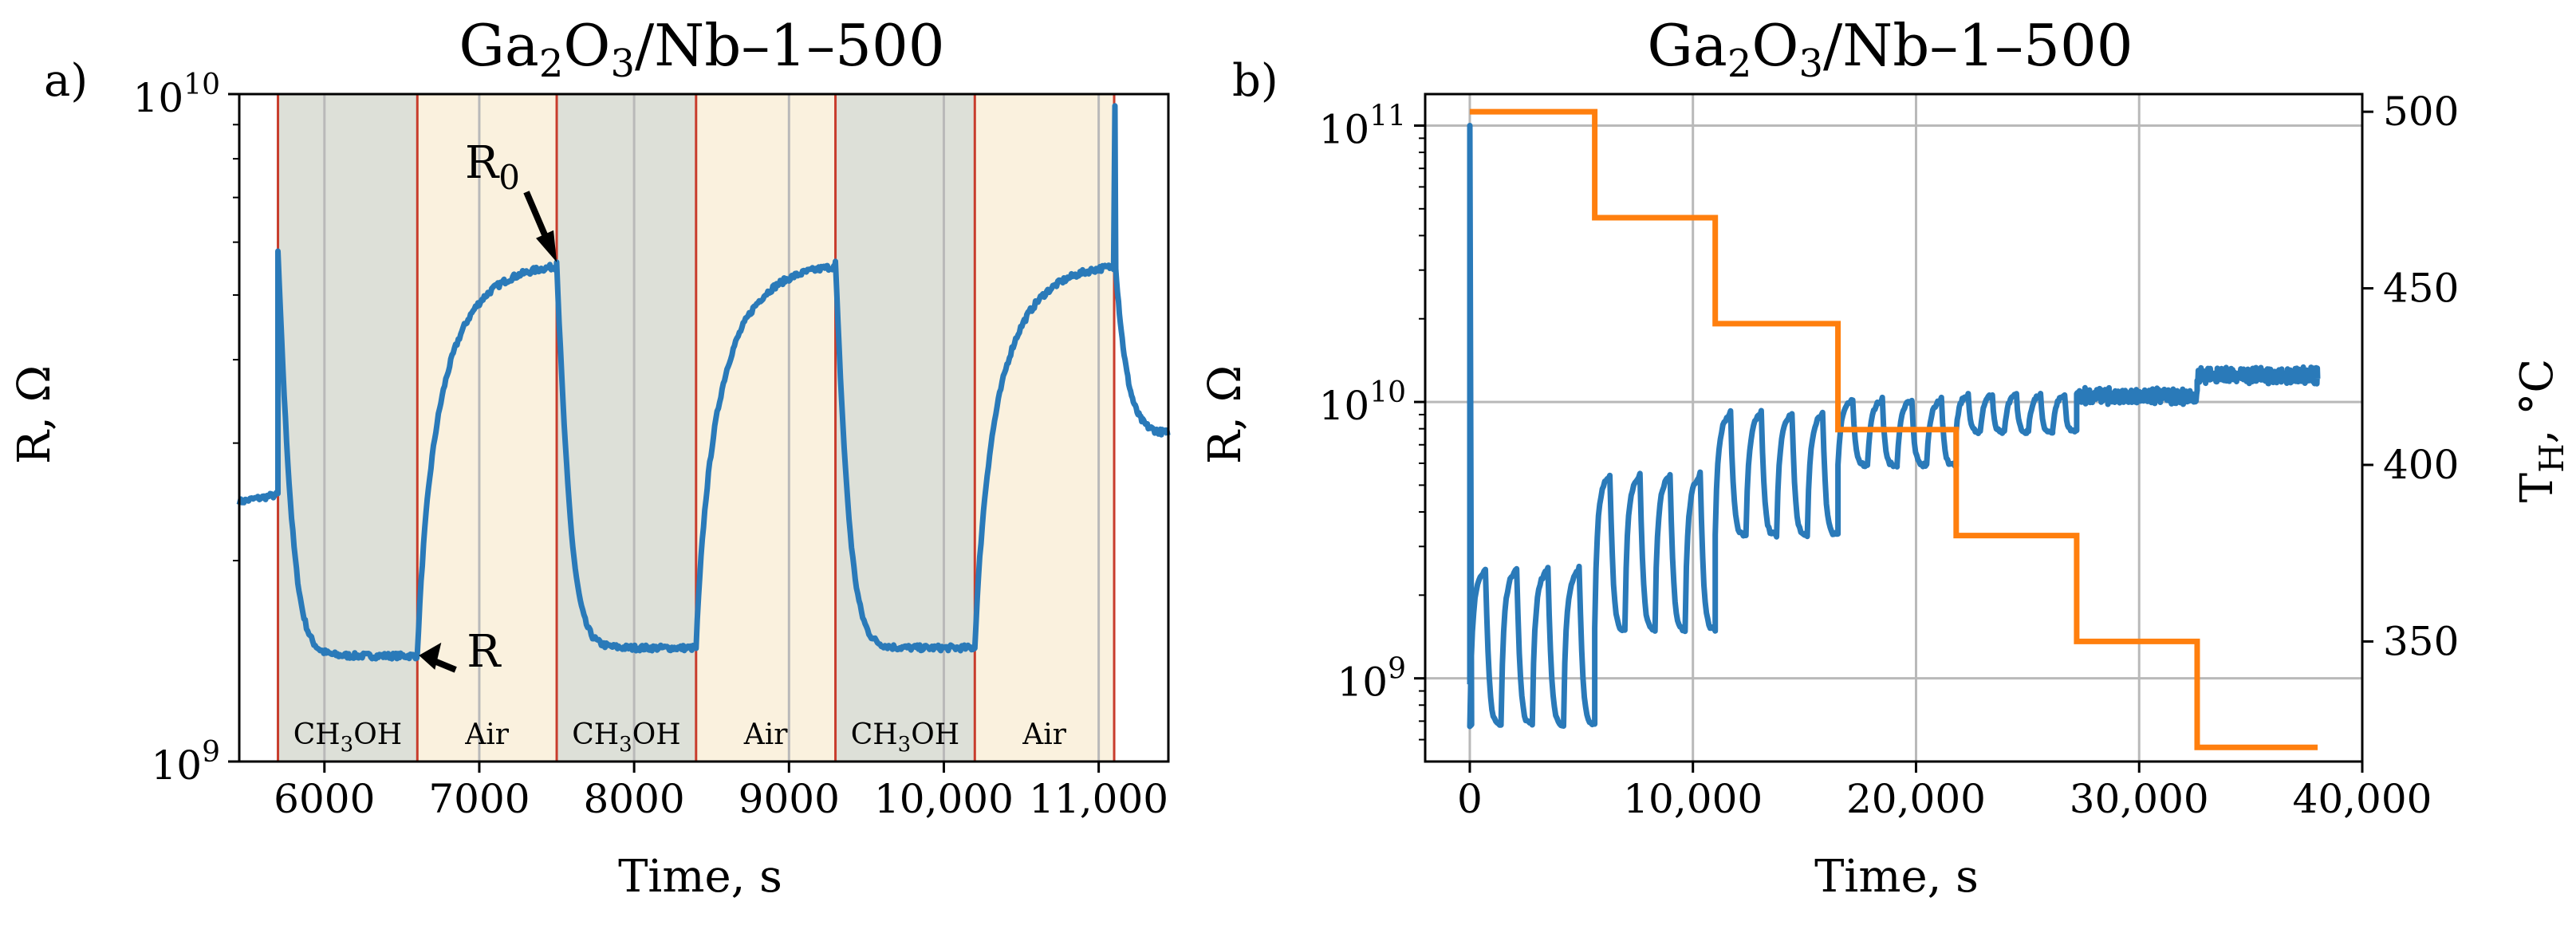 The height and width of the screenshot is (925, 2576). Describe the element at coordinates (2421, 641) in the screenshot. I see `right-tick-label-1: 350` at that location.